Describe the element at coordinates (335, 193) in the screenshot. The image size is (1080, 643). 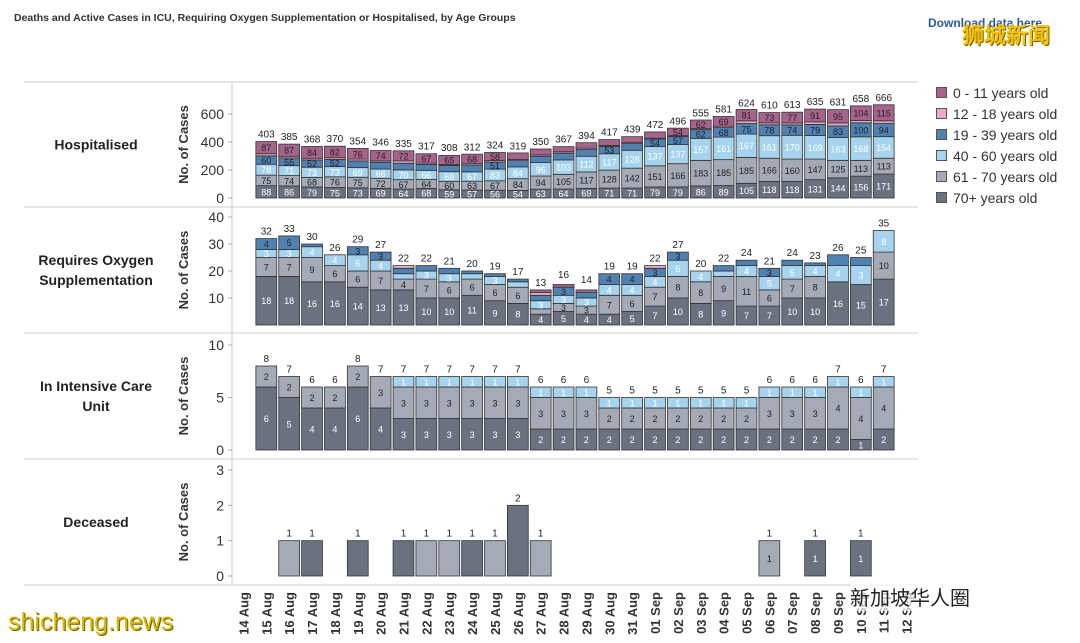
I see `bar-segment-label: 75` at that location.